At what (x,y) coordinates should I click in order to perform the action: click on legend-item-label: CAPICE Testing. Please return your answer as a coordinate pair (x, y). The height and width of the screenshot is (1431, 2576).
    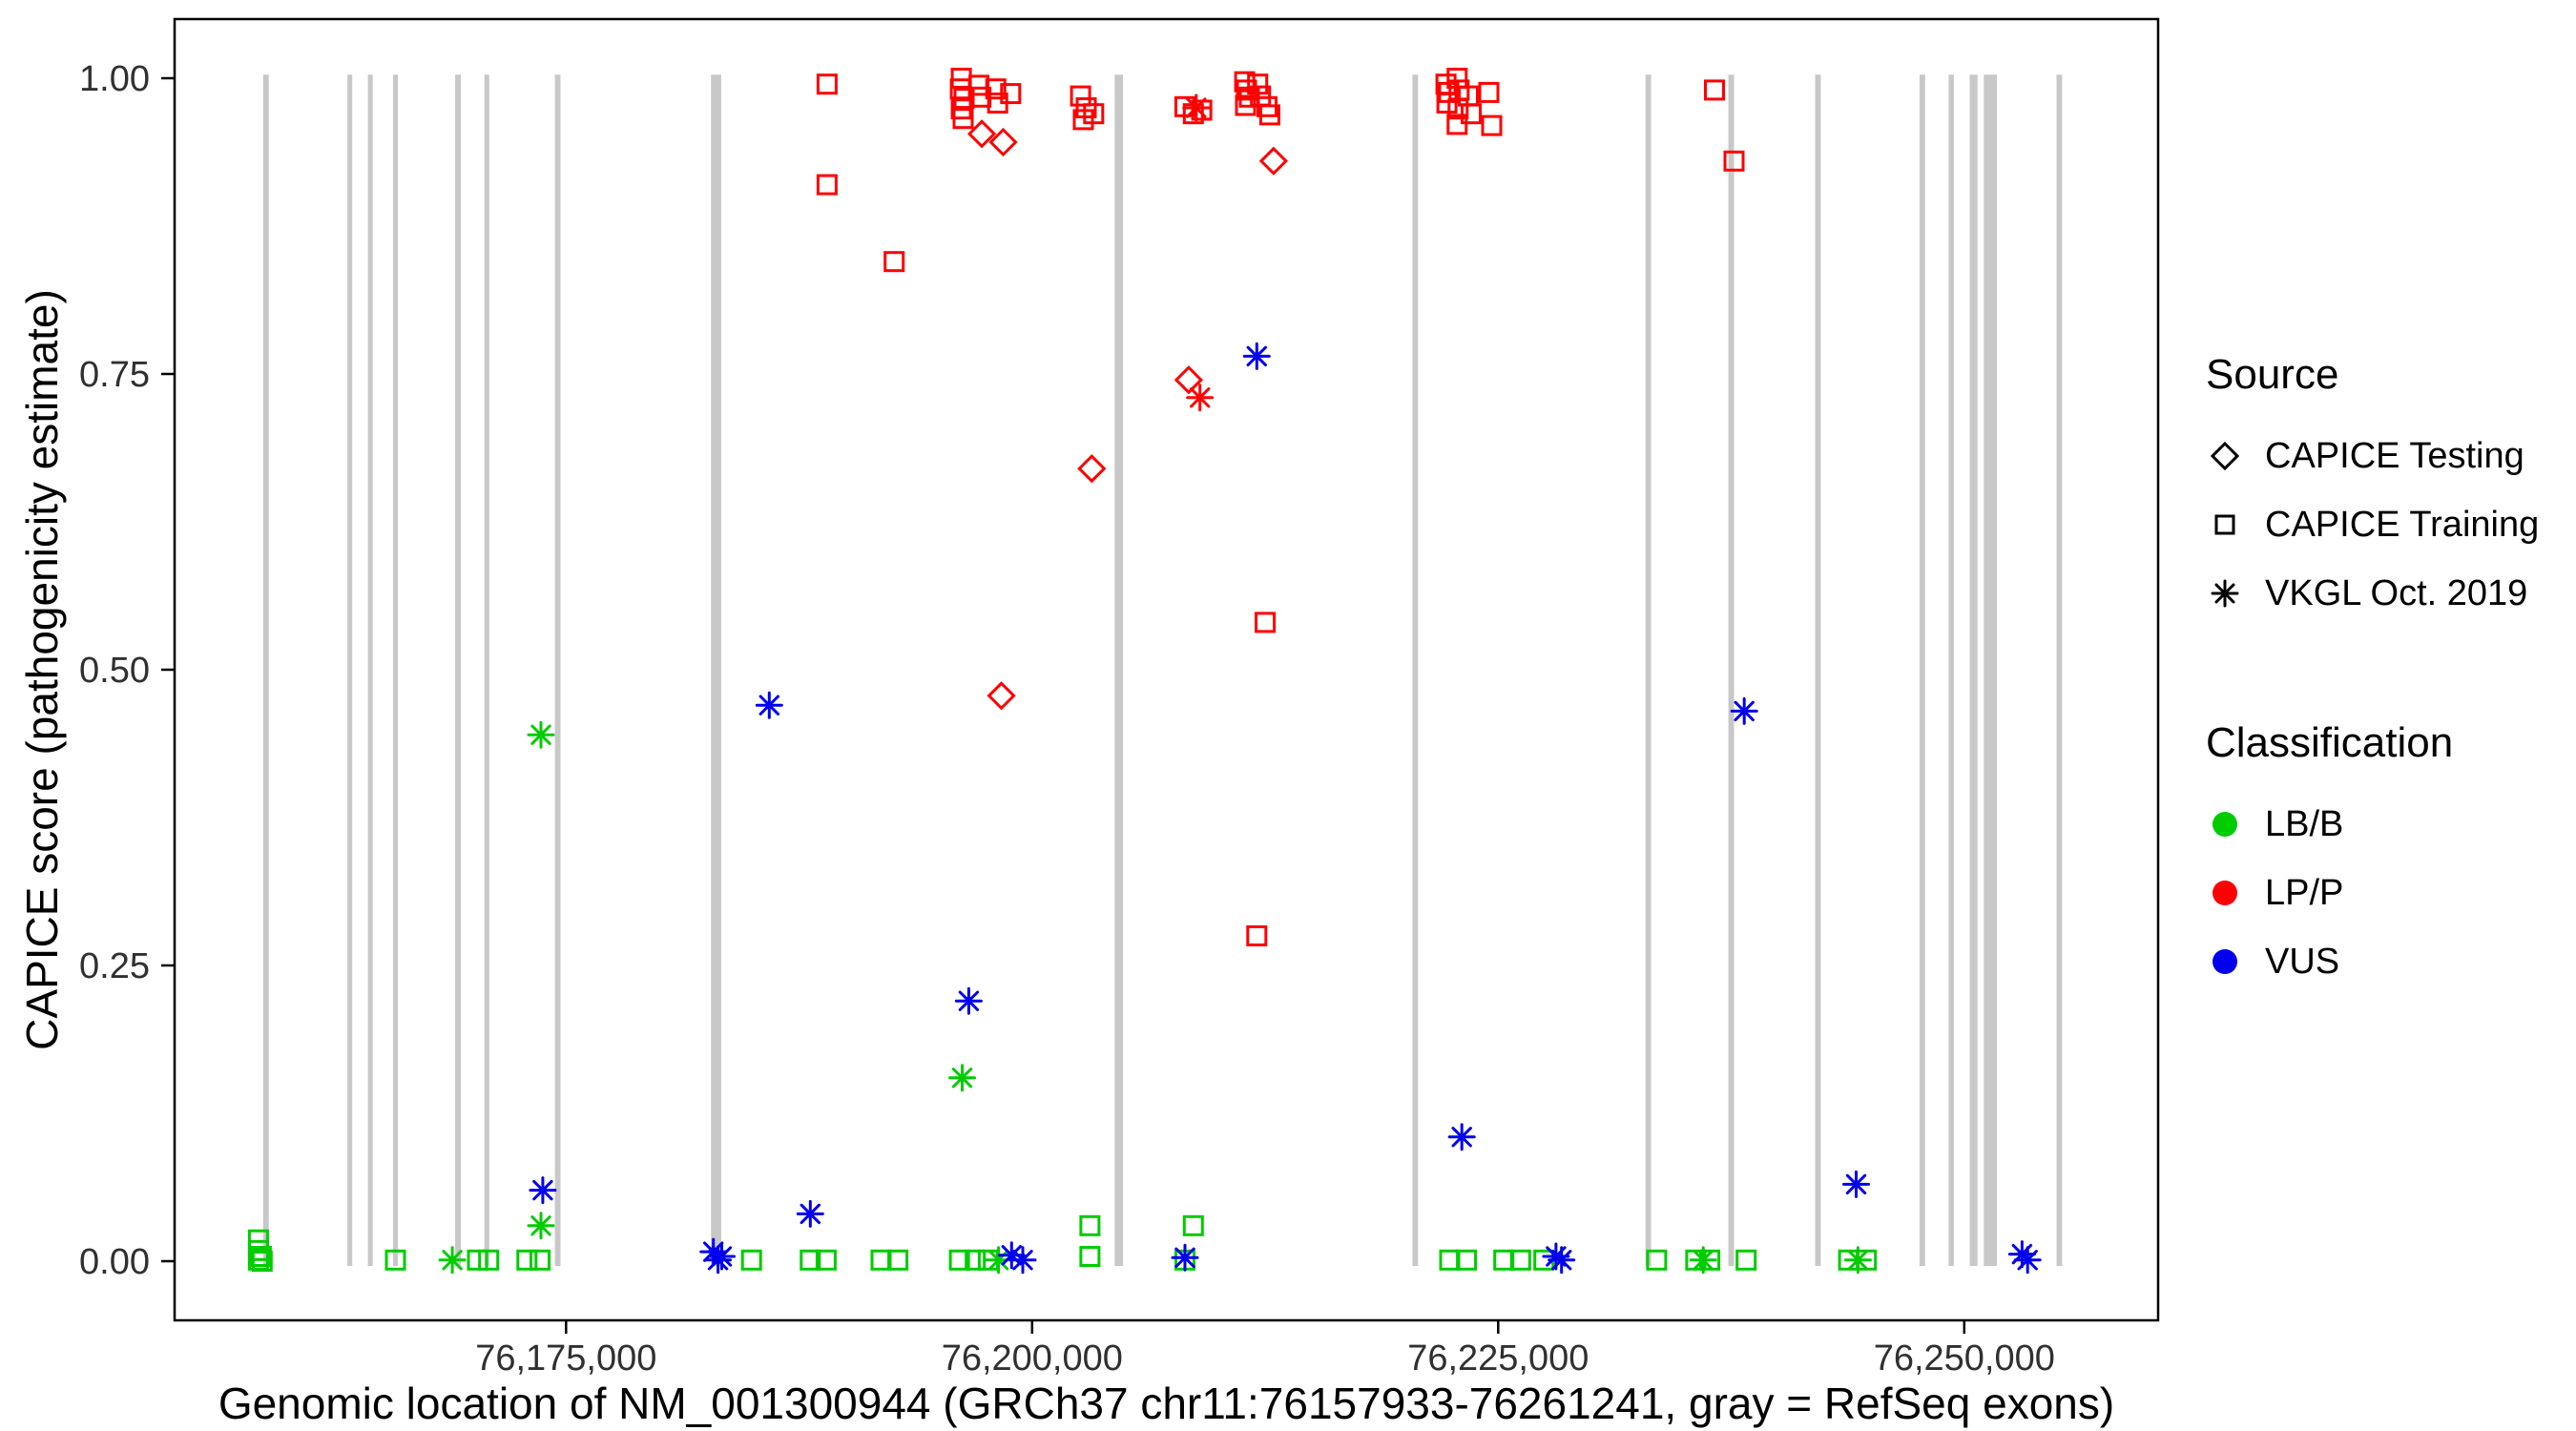
    Looking at the image, I should click on (2394, 455).